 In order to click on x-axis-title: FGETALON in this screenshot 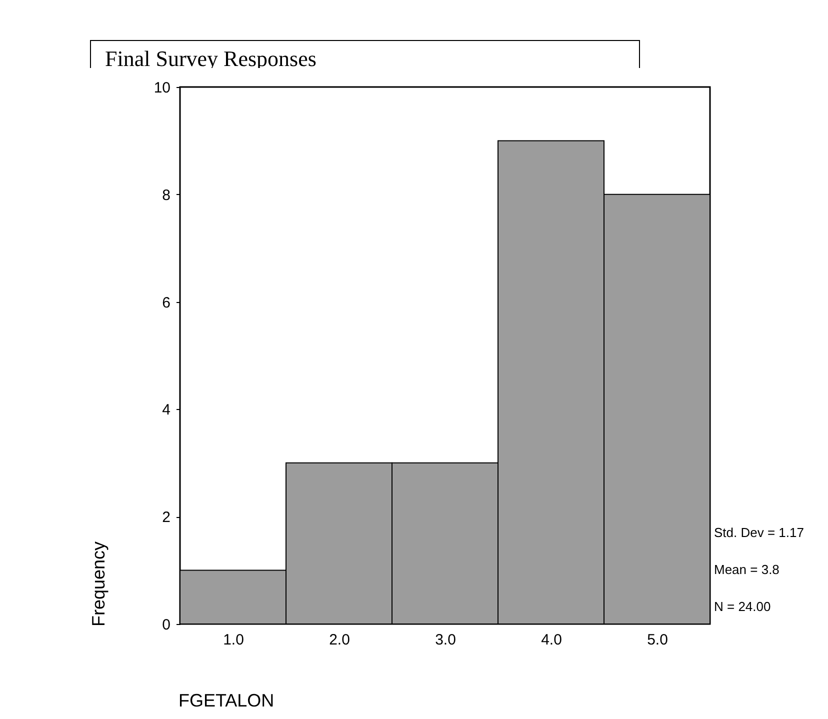, I will do `click(226, 700)`.